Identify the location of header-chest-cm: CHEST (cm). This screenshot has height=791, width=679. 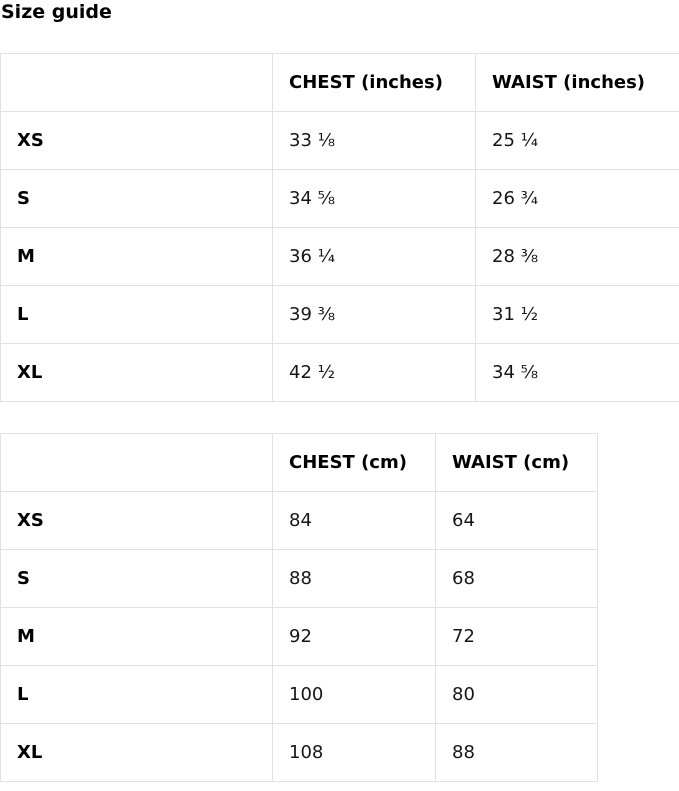
(354, 462).